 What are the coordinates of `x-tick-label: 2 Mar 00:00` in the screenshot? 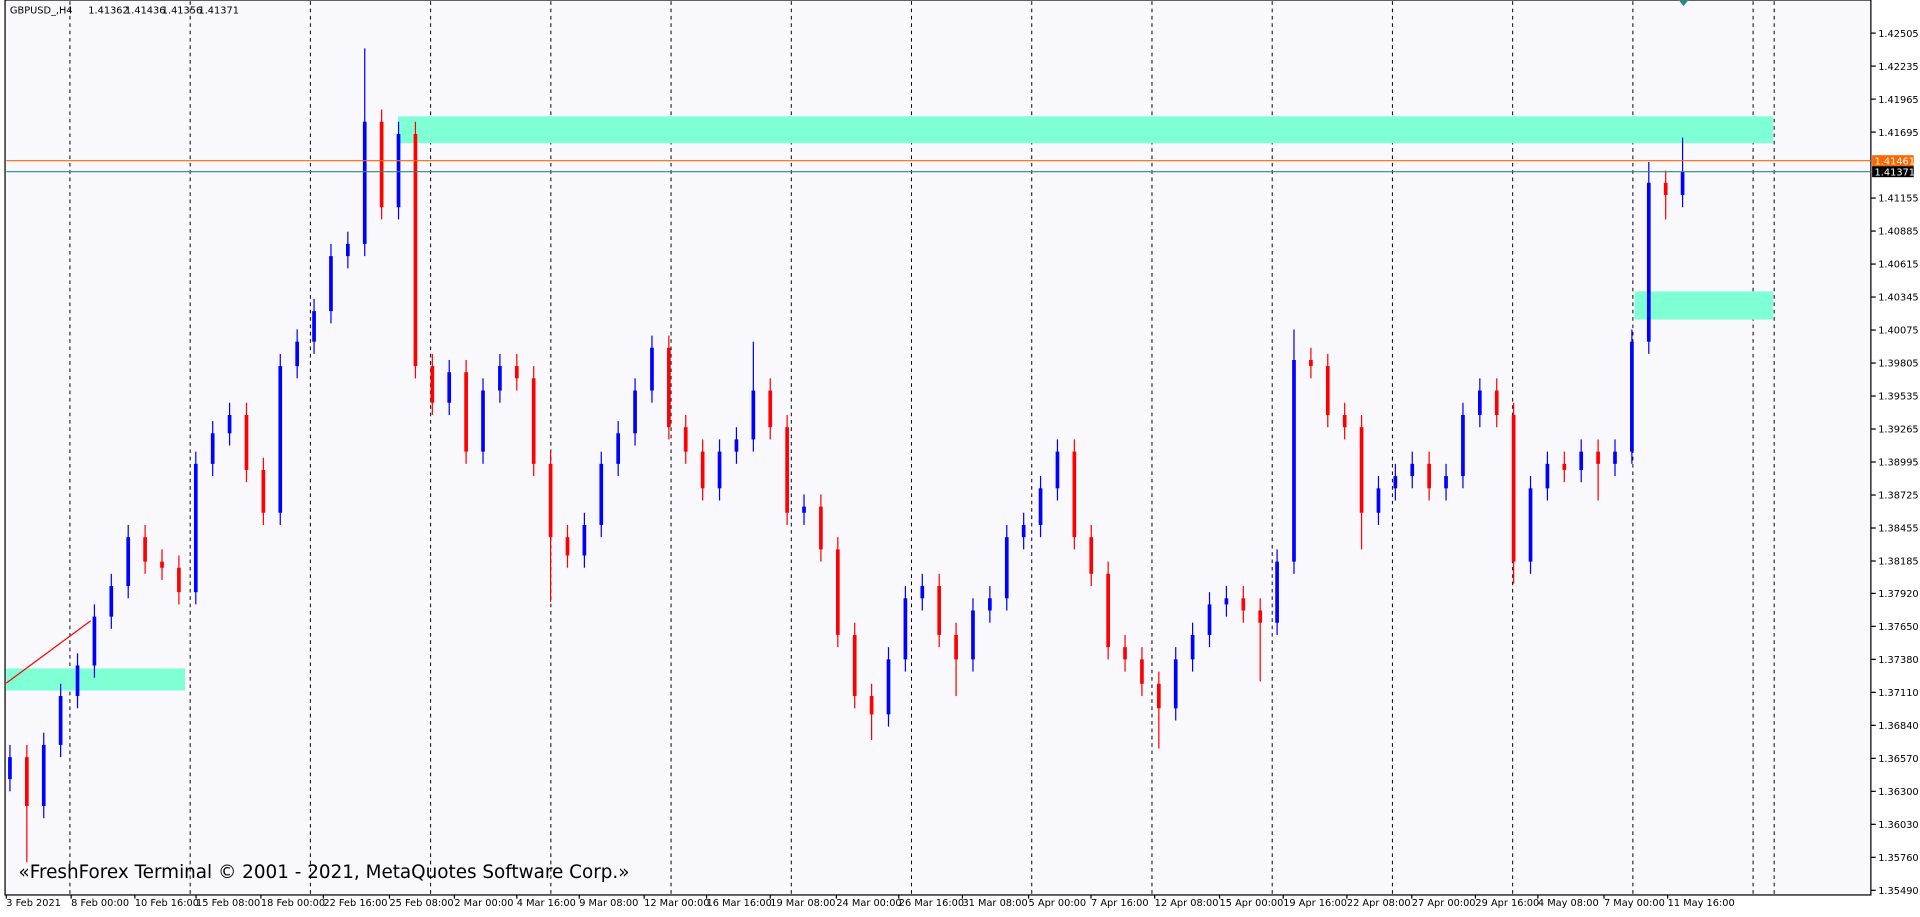 It's located at (483, 903).